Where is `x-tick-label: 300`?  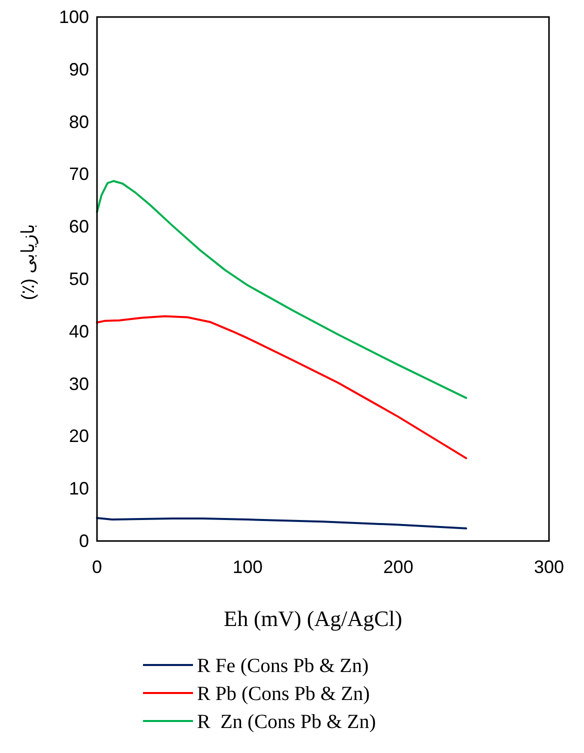 x-tick-label: 300 is located at coordinates (549, 567).